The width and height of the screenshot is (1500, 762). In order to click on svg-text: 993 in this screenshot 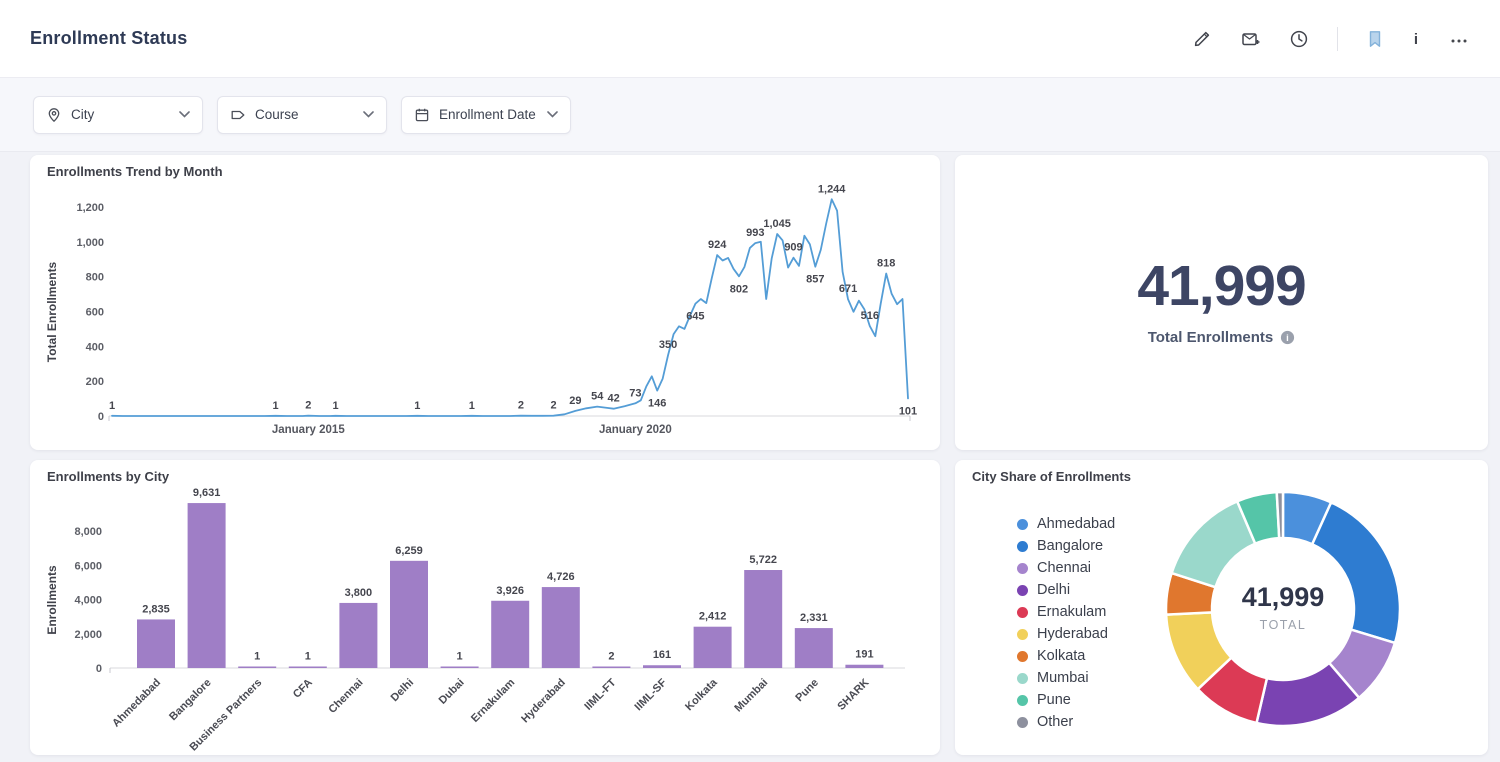, I will do `click(755, 233)`.